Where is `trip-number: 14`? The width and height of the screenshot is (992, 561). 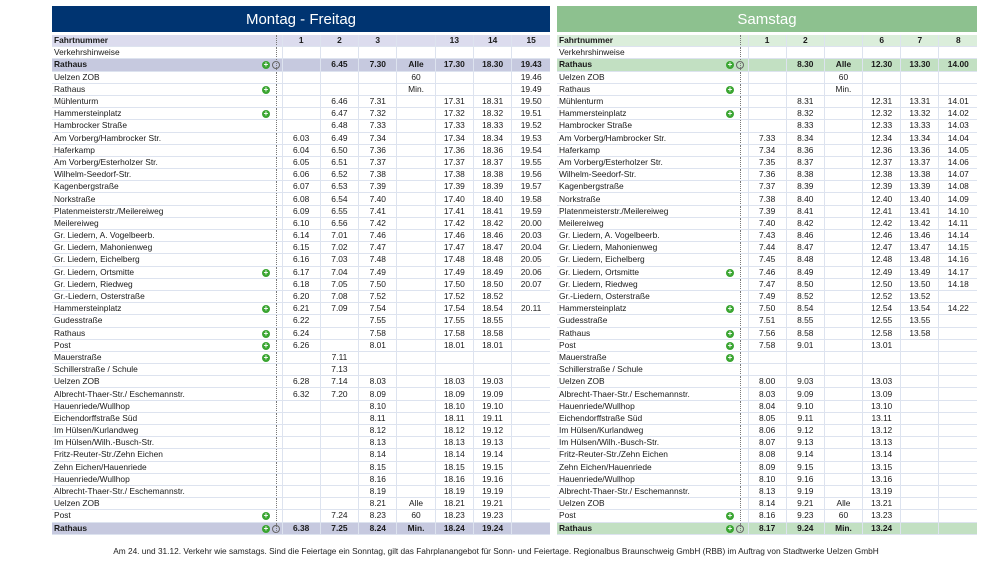
trip-number: 14 is located at coordinates (492, 41).